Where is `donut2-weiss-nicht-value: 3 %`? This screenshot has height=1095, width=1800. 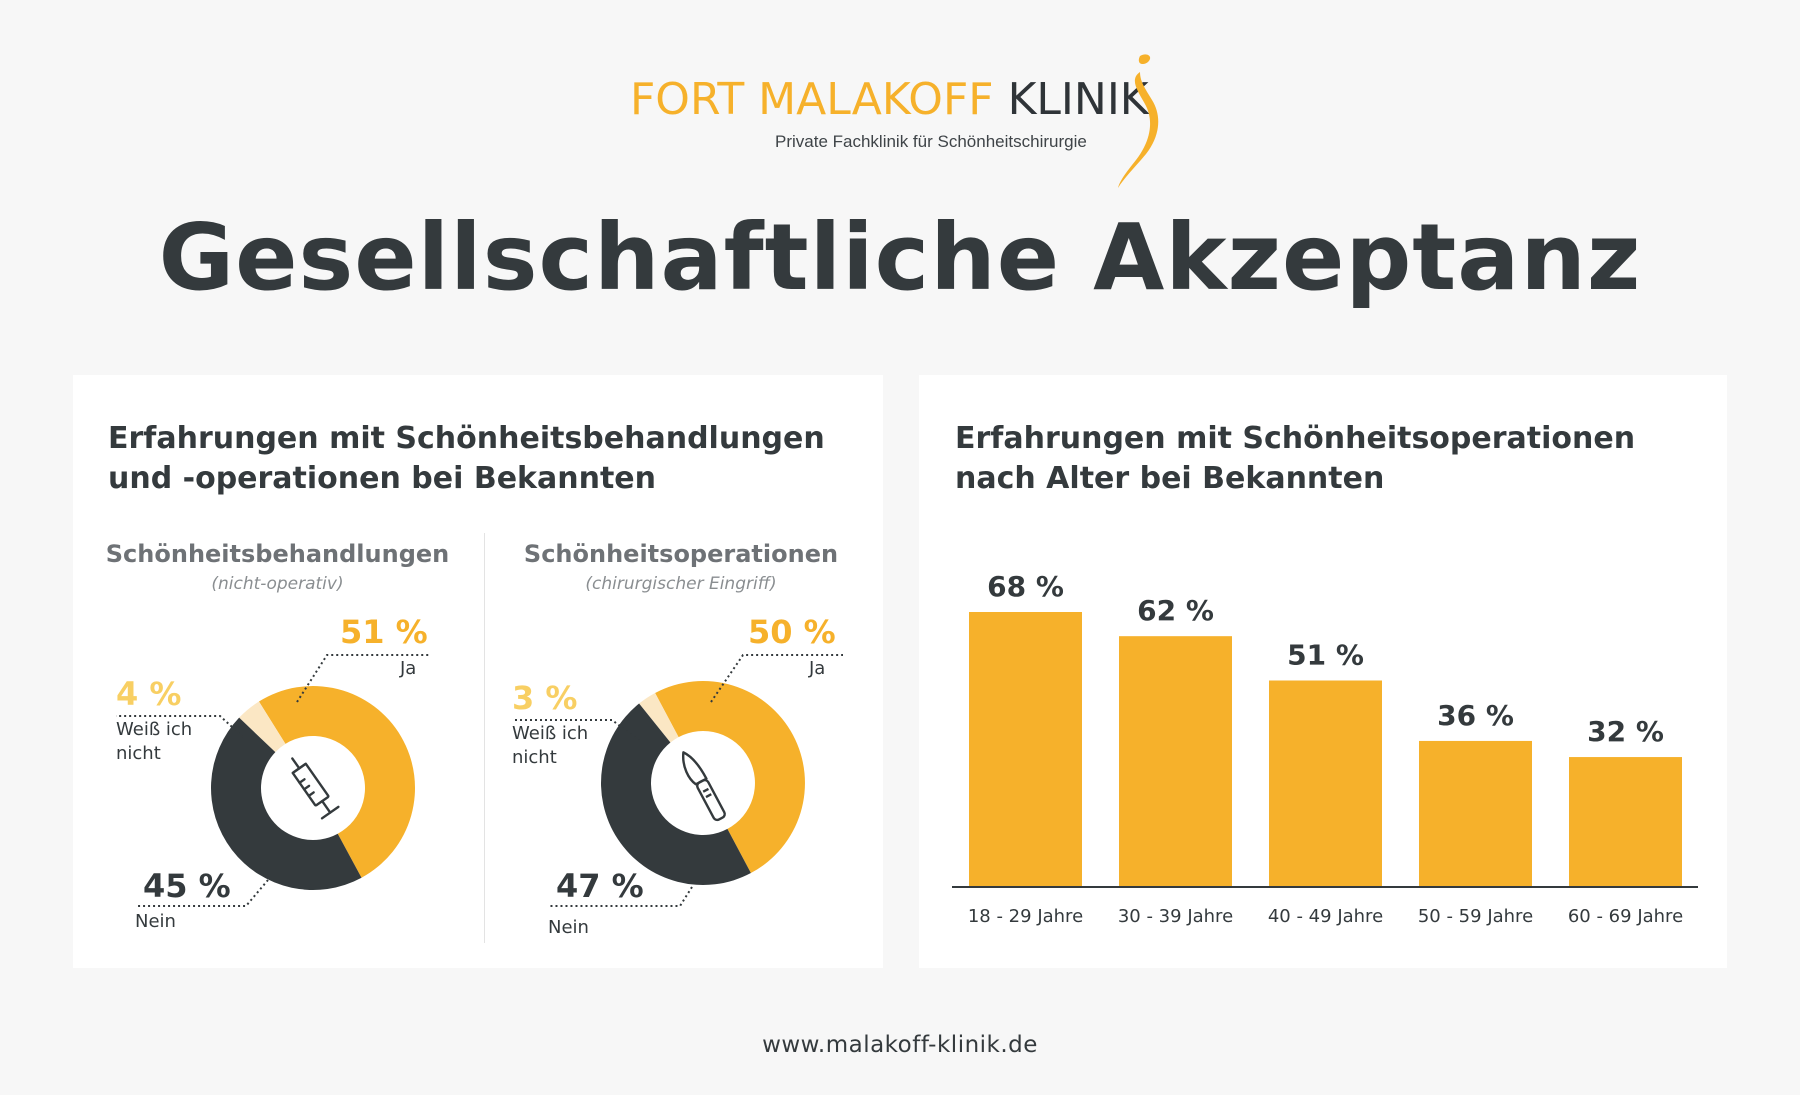
donut2-weiss-nicht-value: 3 % is located at coordinates (545, 698).